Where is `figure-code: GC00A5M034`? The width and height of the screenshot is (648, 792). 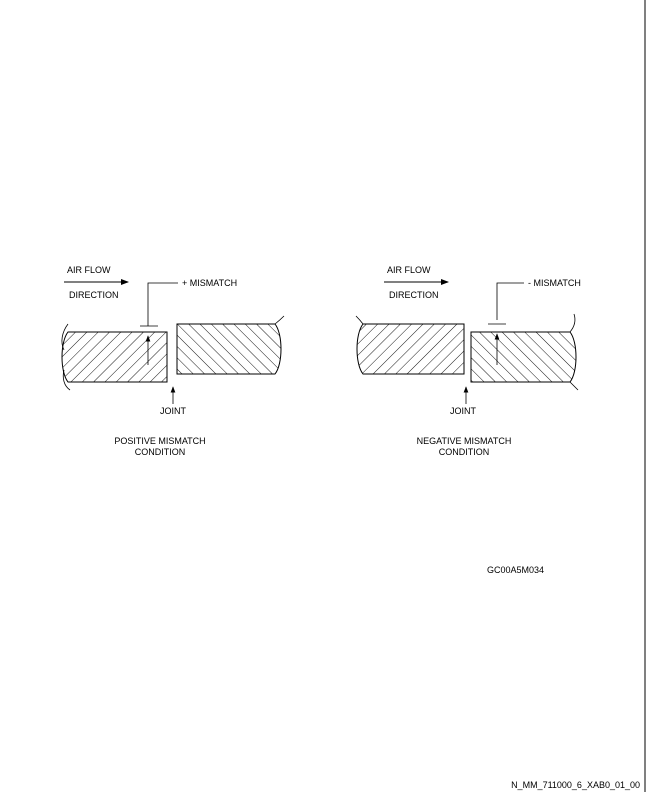
figure-code: GC00A5M034 is located at coordinates (515, 570).